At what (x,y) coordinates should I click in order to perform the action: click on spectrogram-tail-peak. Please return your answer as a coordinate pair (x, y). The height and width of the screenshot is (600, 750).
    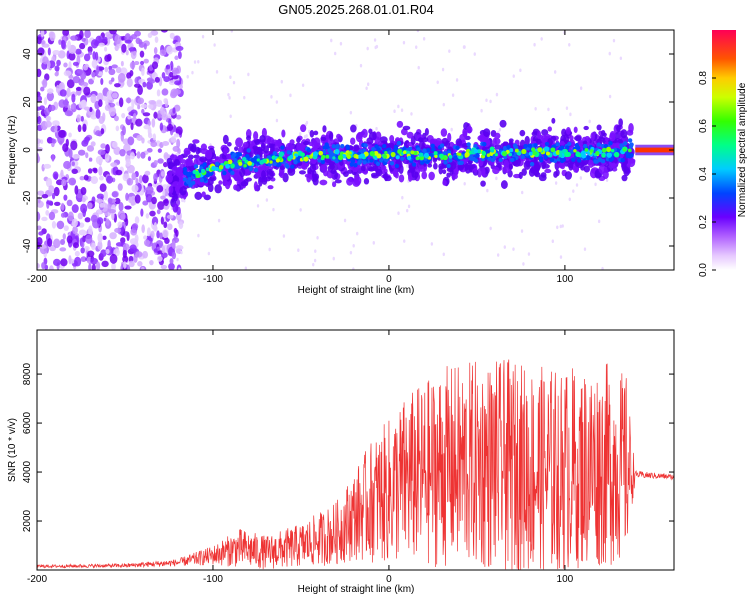
    Looking at the image, I should click on (654, 150).